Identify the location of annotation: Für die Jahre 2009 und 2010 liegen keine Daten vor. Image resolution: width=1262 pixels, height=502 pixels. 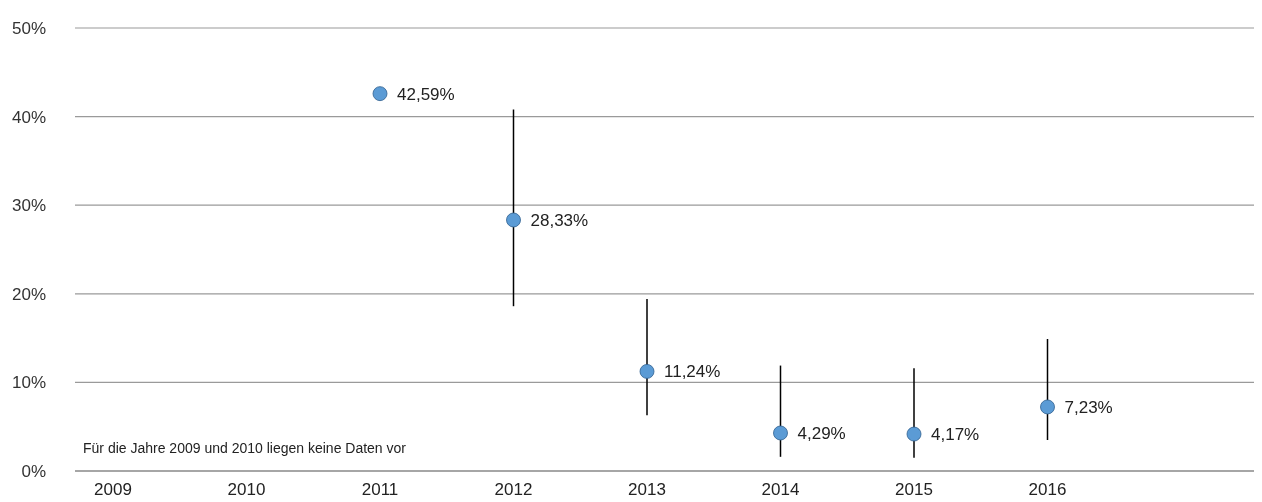
(245, 448).